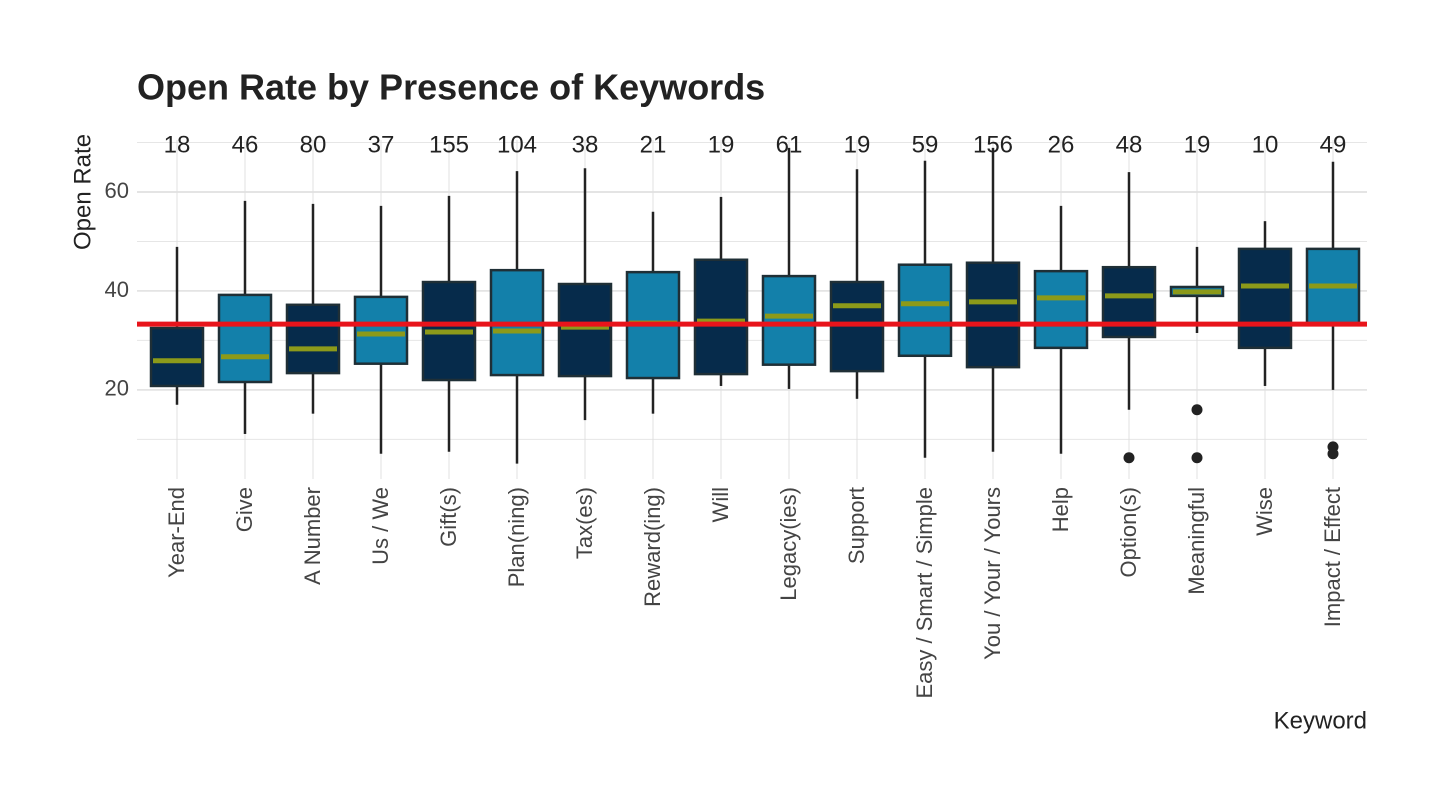  What do you see at coordinates (448, 517) in the screenshot?
I see `x-tick-label: Gift(s)` at bounding box center [448, 517].